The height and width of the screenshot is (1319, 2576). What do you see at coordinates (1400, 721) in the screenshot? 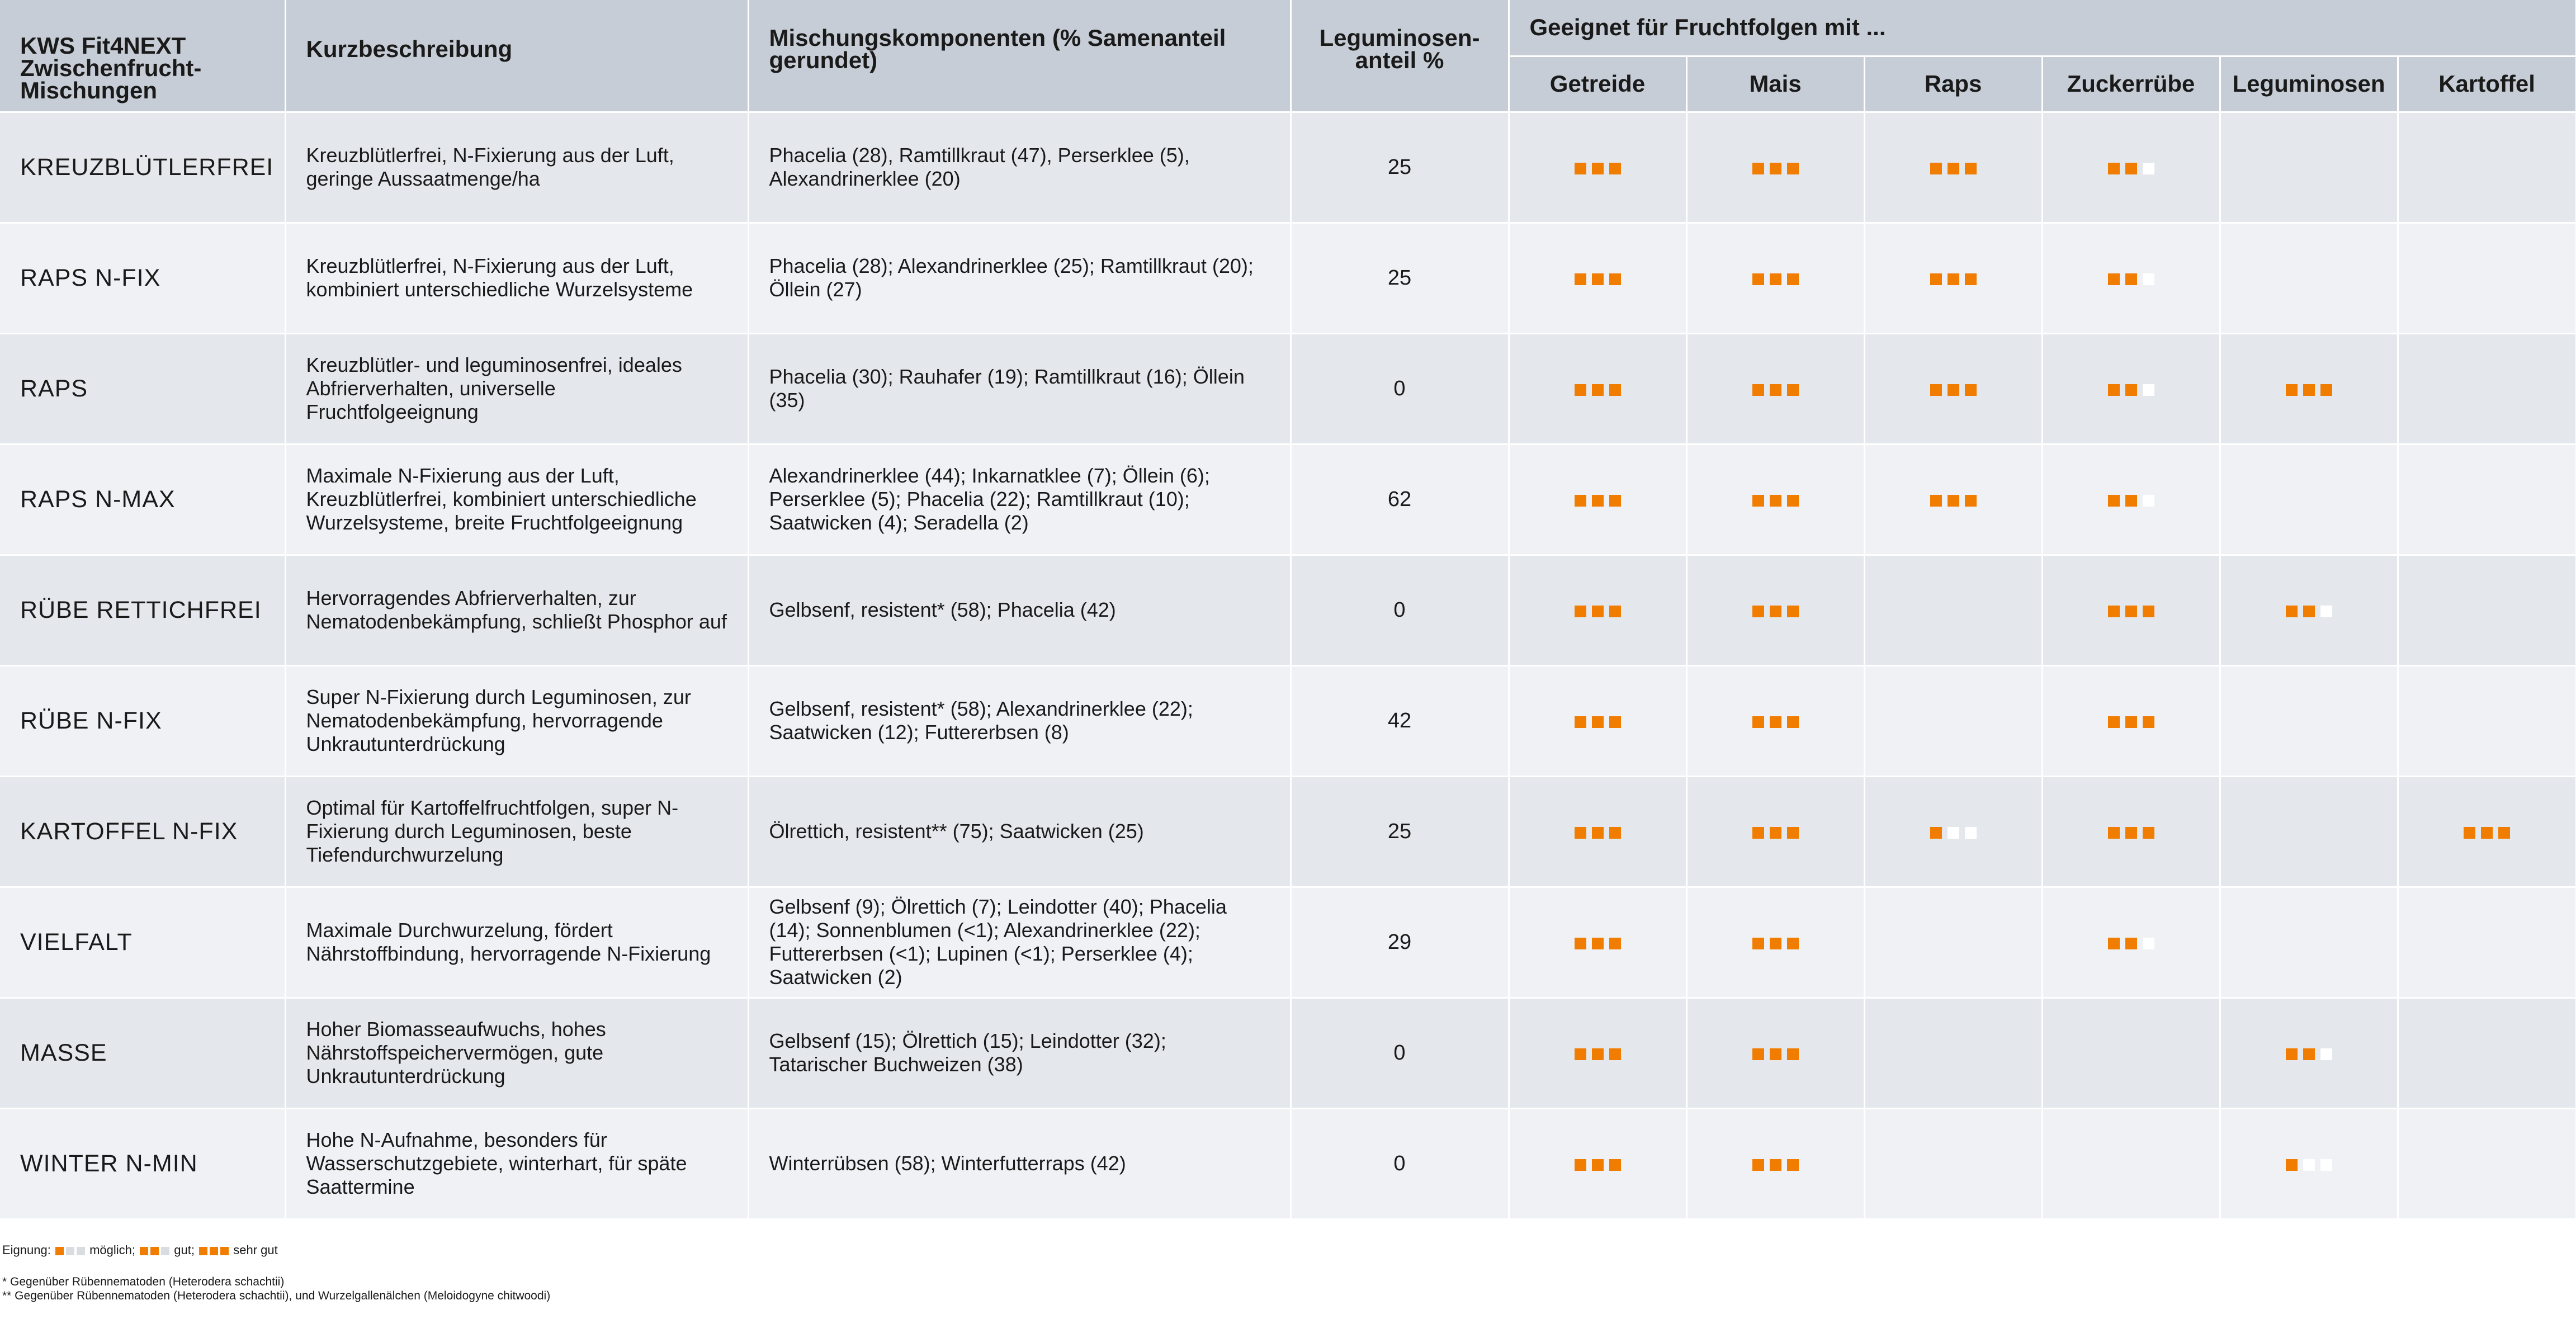
I see `legume-share: 42` at bounding box center [1400, 721].